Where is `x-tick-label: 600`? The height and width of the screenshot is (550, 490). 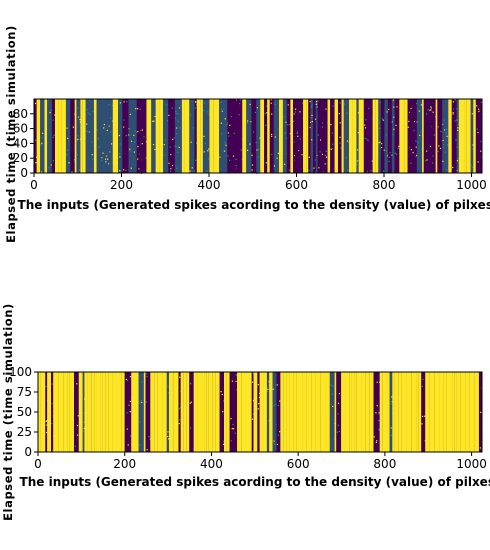
x-tick-label: 600 is located at coordinates (296, 185).